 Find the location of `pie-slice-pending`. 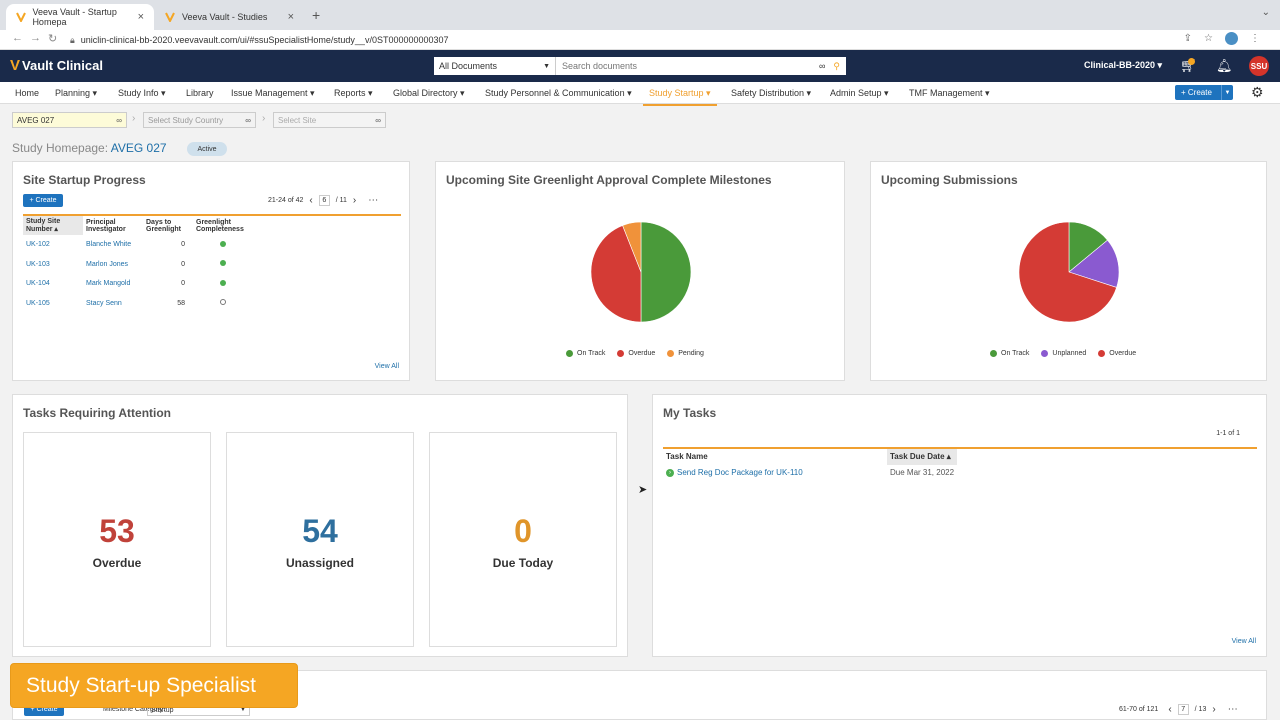

pie-slice-pending is located at coordinates (632, 247).